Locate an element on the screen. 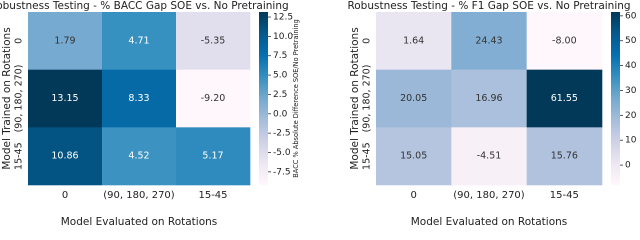  cell-label: 4.71 is located at coordinates (138, 40).